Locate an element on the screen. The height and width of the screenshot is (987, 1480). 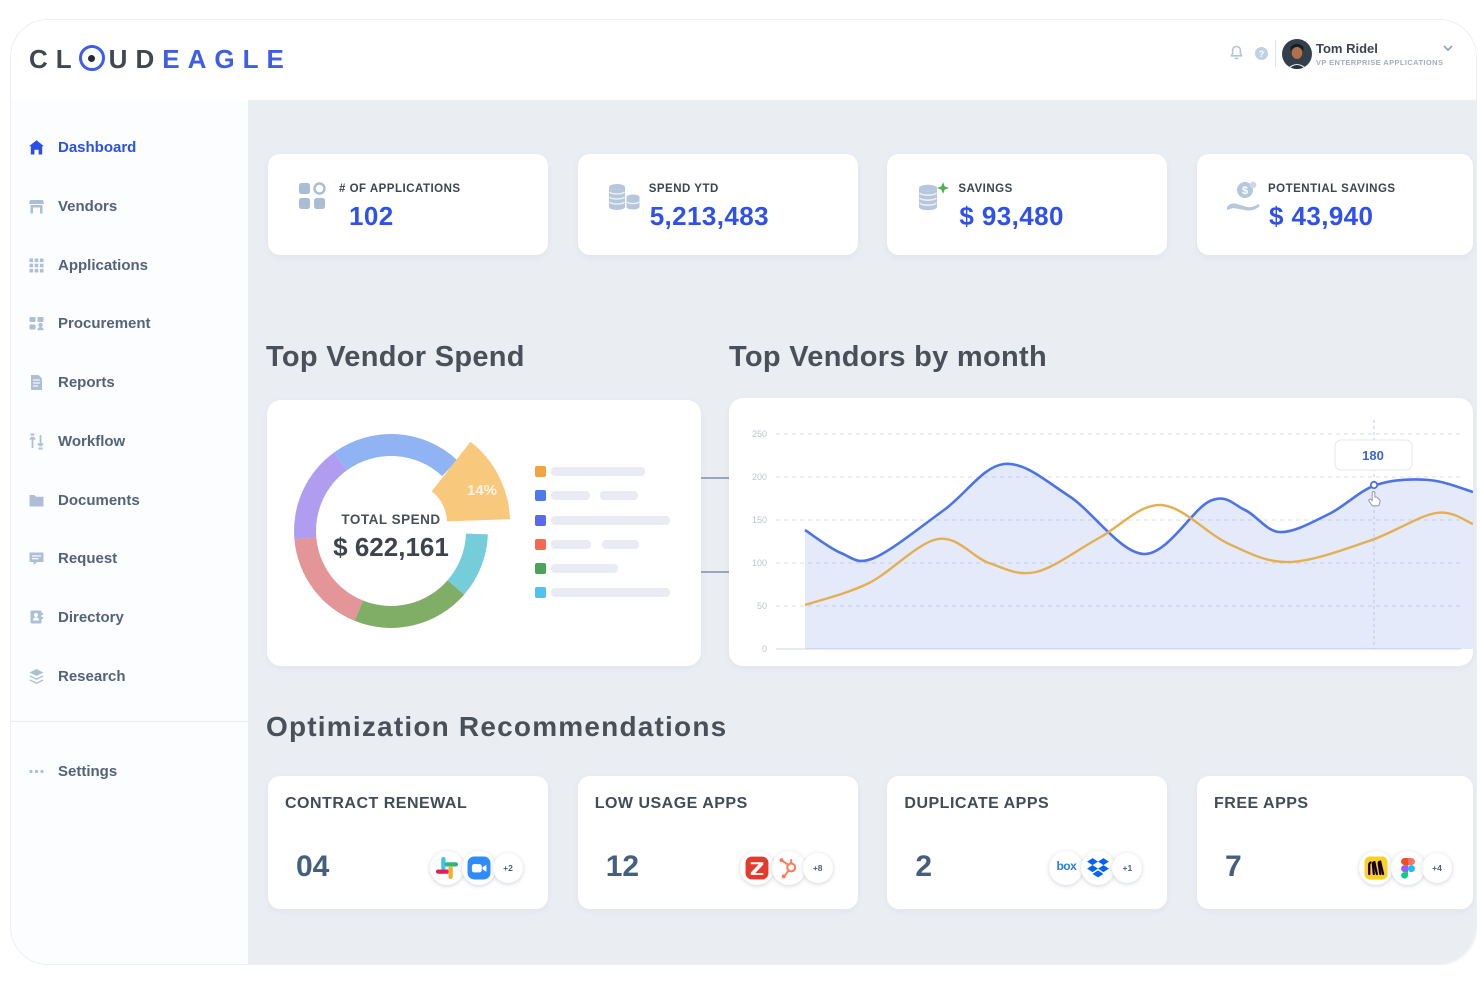
svg-text: 200 is located at coordinates (759, 477).